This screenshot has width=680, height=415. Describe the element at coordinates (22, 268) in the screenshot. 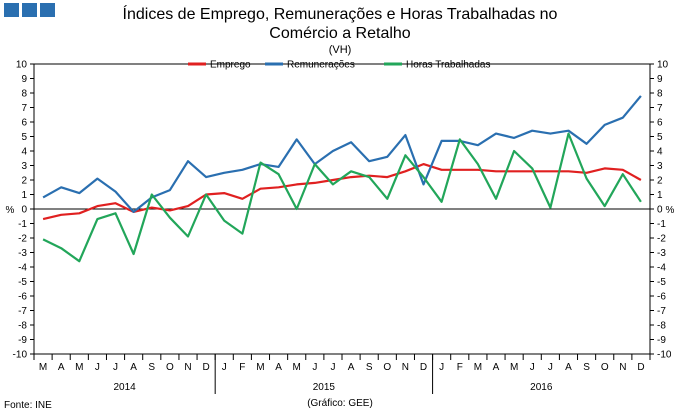

I see `y-tick-label-left: -4` at that location.